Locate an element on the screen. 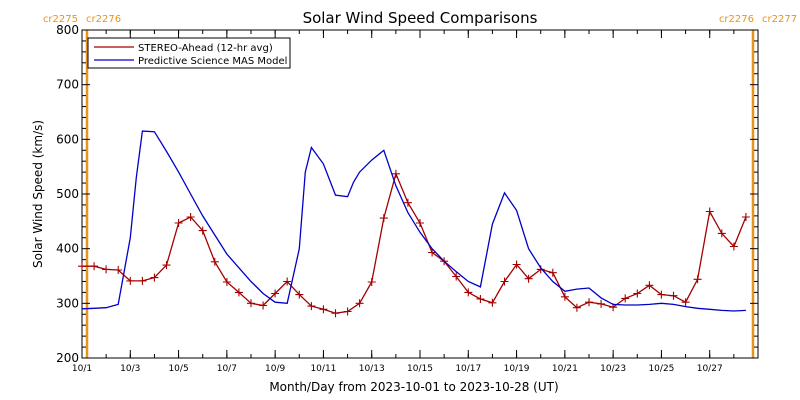 The height and width of the screenshot is (400, 800). x-tick-label: 10/23 is located at coordinates (613, 369).